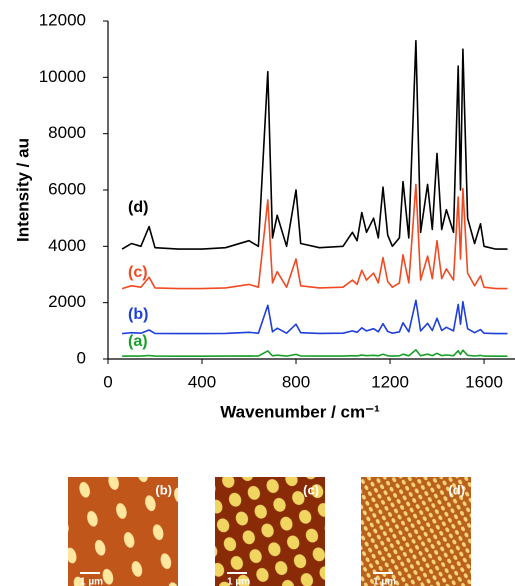 Image resolution: width=515 pixels, height=586 pixels. Describe the element at coordinates (456, 489) in the screenshot. I see `image-label: (d)` at that location.